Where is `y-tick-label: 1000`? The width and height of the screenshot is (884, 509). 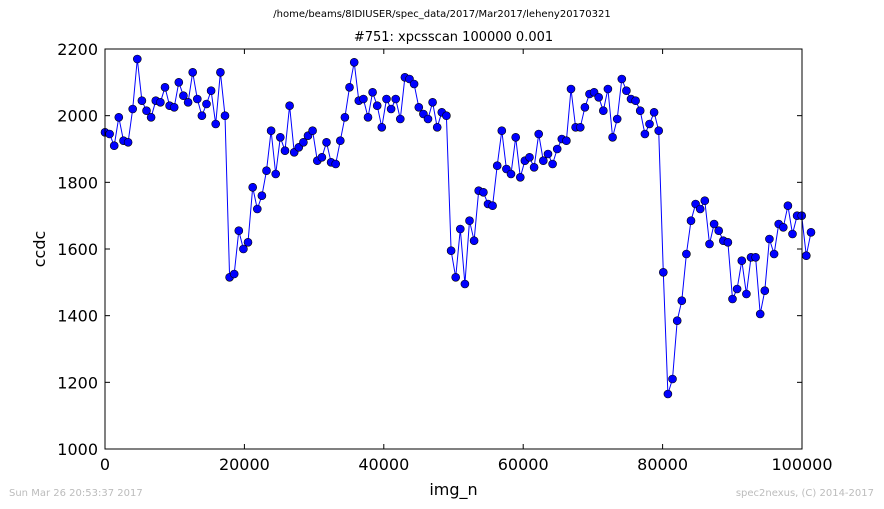
y-tick-label: 1000 is located at coordinates (77, 449).